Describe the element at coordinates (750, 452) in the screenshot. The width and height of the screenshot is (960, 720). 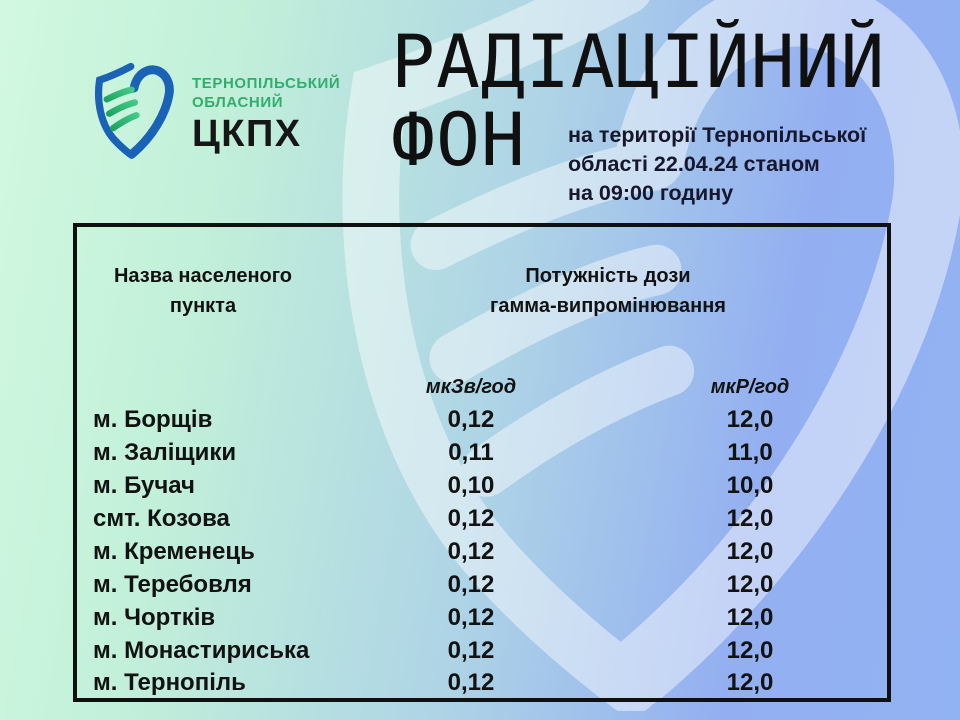
I see `dose-ur: 11,0` at that location.